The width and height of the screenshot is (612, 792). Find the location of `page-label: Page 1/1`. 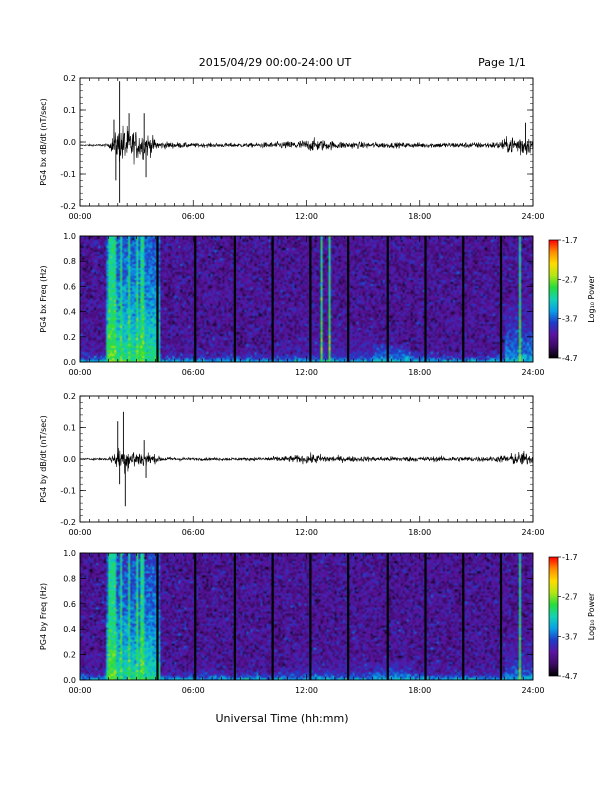

page-label: Page 1/1 is located at coordinates (502, 62).